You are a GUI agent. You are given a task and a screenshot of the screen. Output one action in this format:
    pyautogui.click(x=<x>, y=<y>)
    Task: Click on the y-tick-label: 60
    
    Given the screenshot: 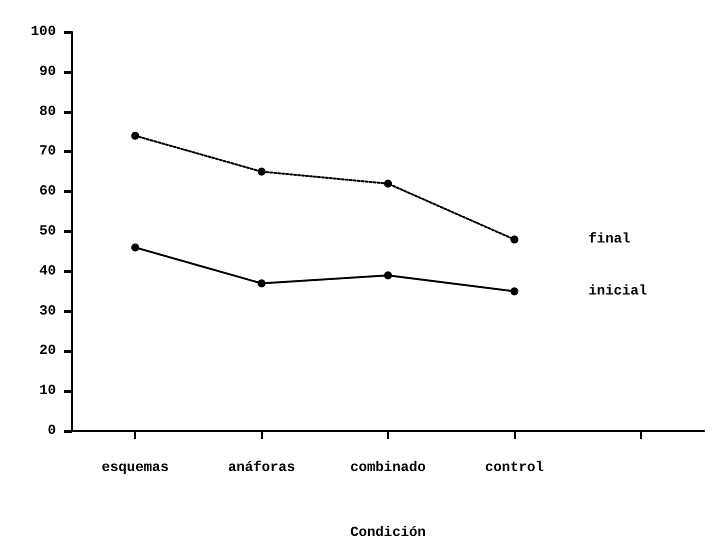 What is the action you would take?
    pyautogui.click(x=47, y=192)
    